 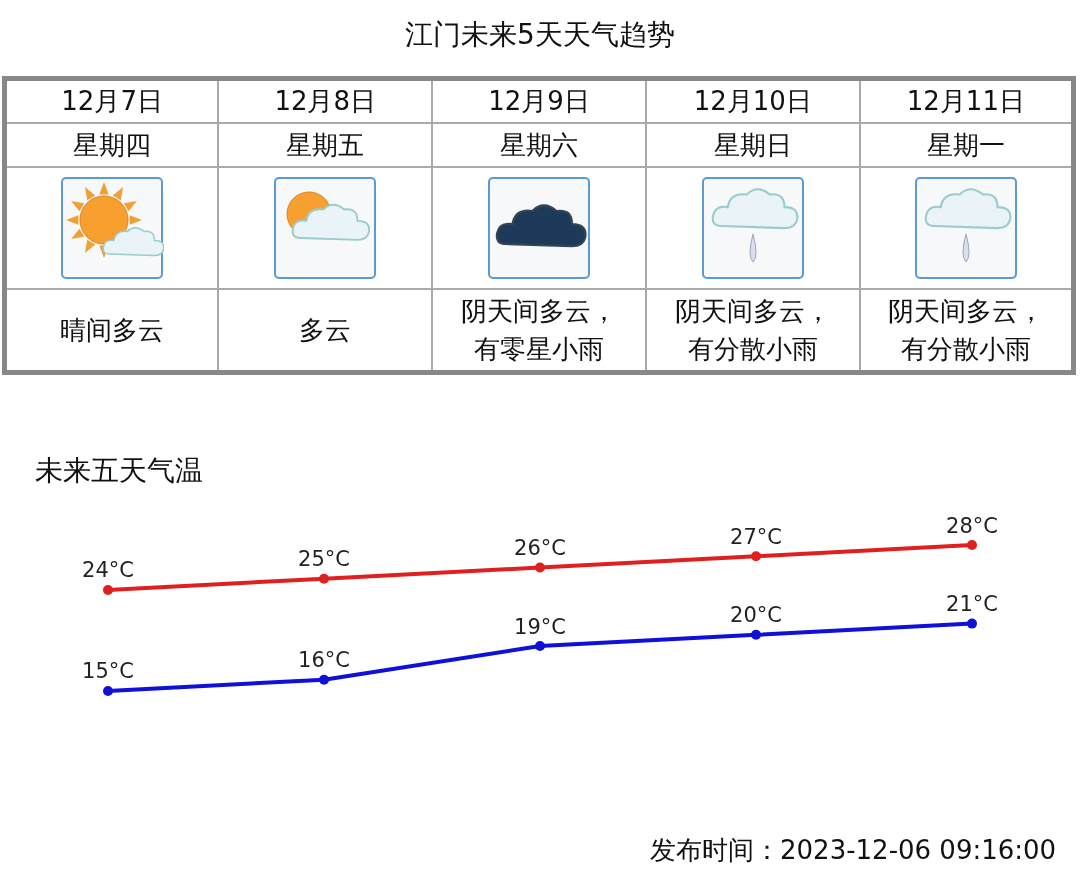 What do you see at coordinates (118, 471) in the screenshot?
I see `chart-title: 未来五天气温` at bounding box center [118, 471].